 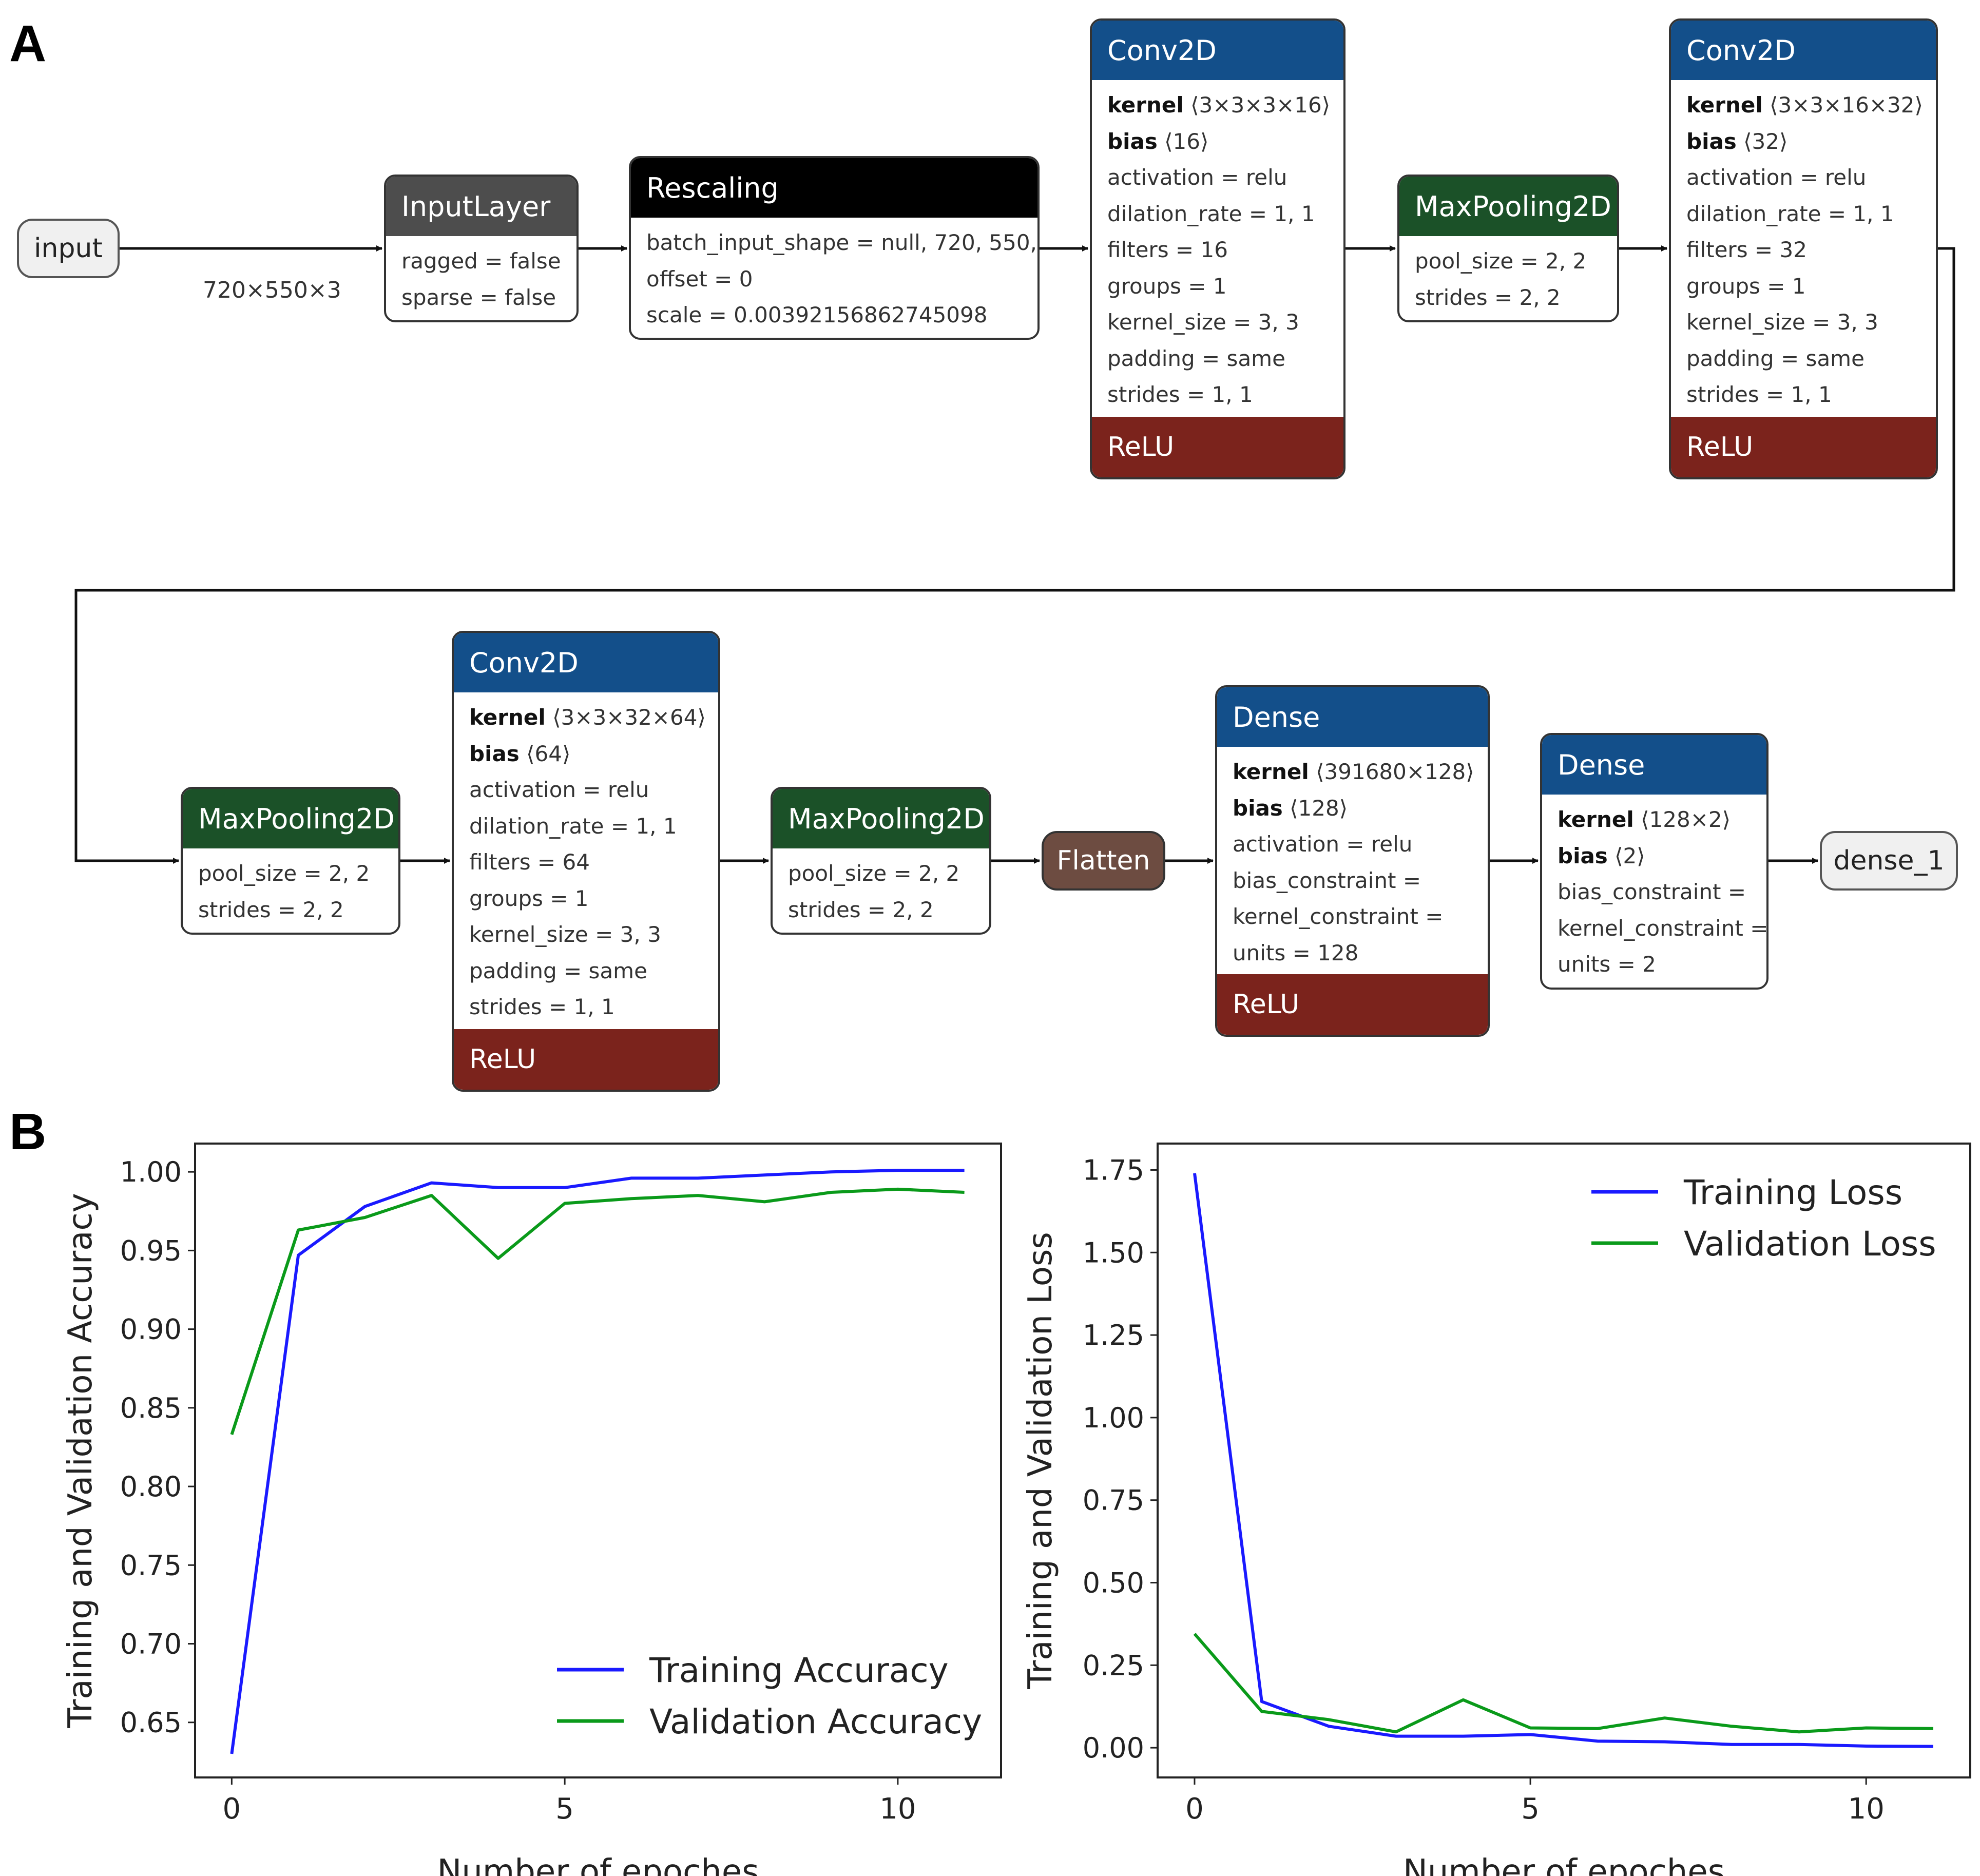 I want to click on maxpool-3-title: MaxPooling2D, so click(x=881, y=819).